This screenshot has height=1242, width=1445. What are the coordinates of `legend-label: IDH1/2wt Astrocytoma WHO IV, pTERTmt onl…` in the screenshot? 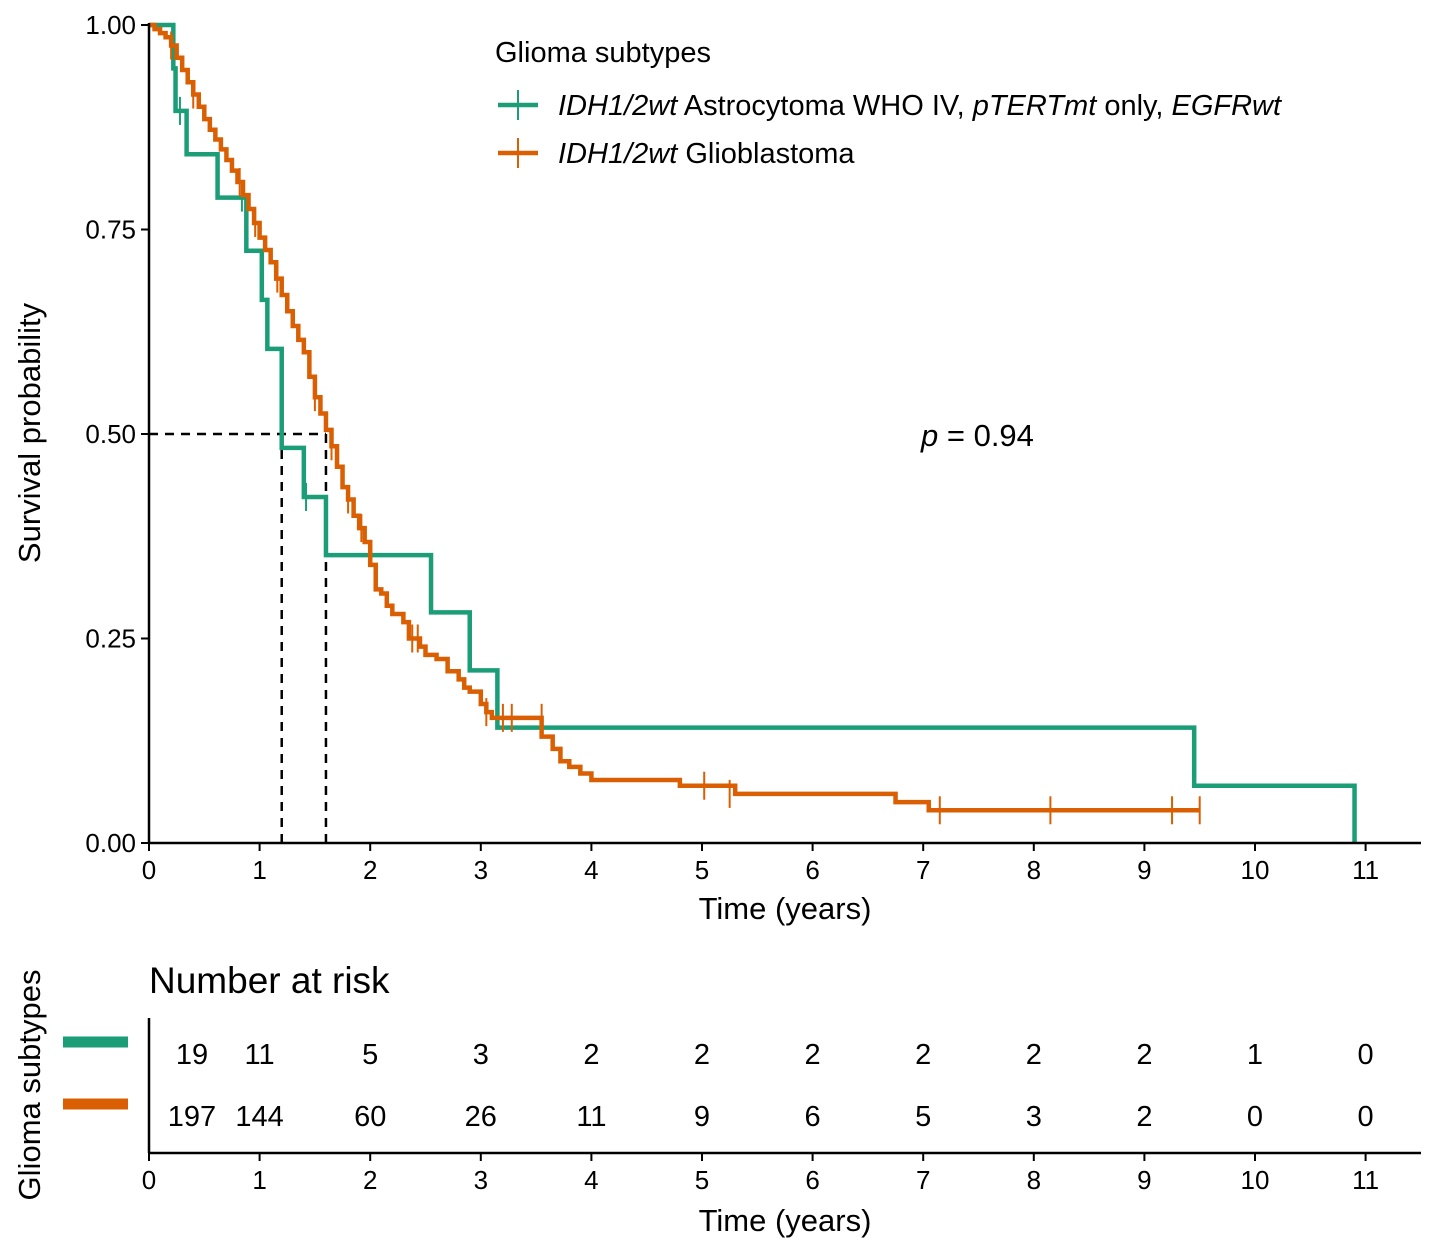 It's located at (920, 106).